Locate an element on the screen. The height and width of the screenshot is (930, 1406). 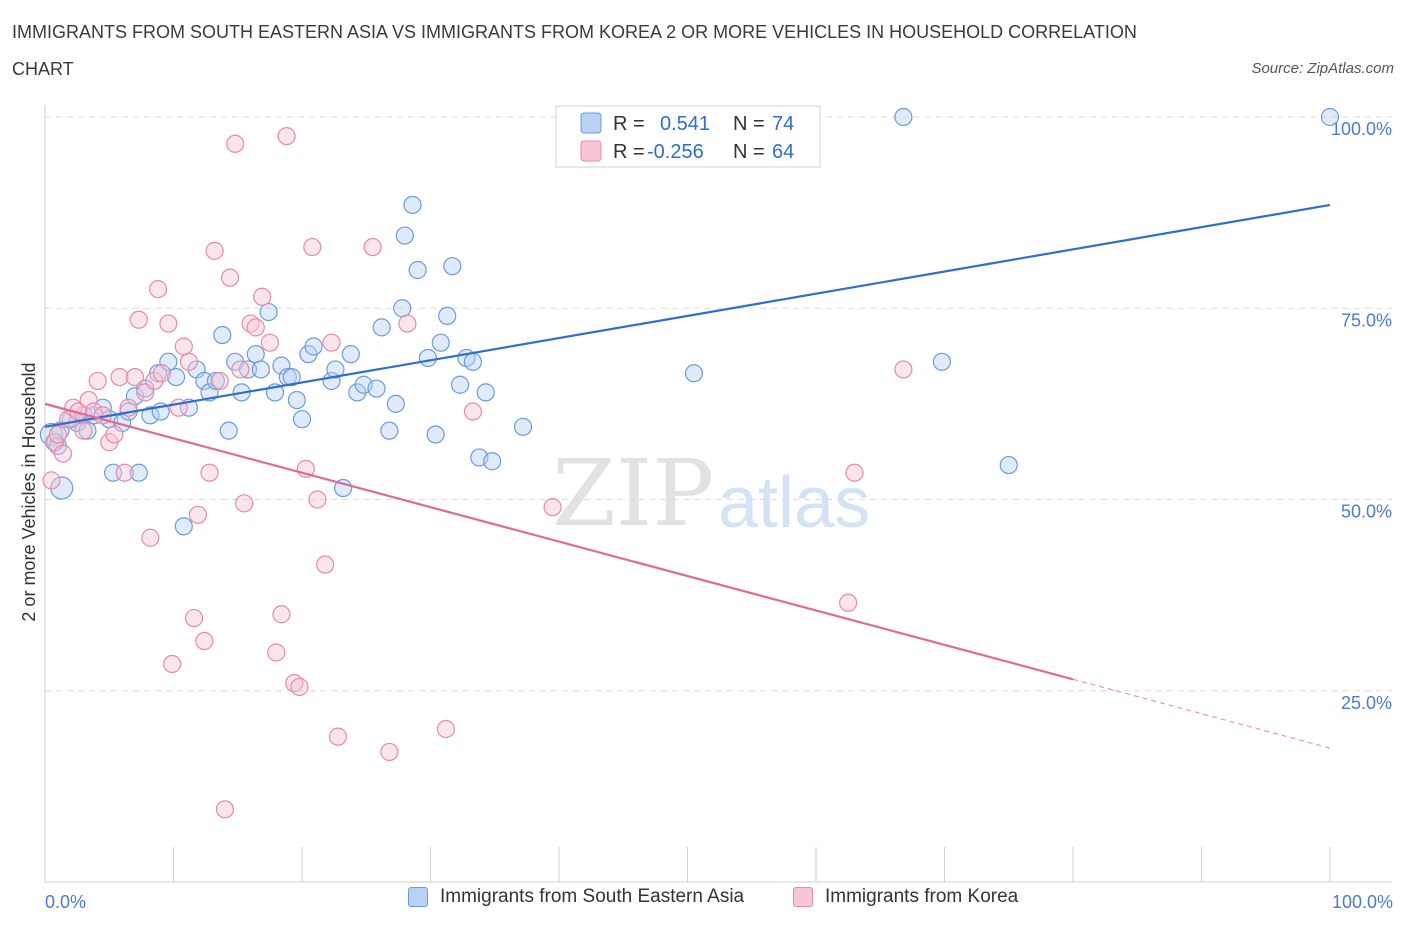
legend-label-korea: Immigrants from Korea is located at coordinates (922, 896).